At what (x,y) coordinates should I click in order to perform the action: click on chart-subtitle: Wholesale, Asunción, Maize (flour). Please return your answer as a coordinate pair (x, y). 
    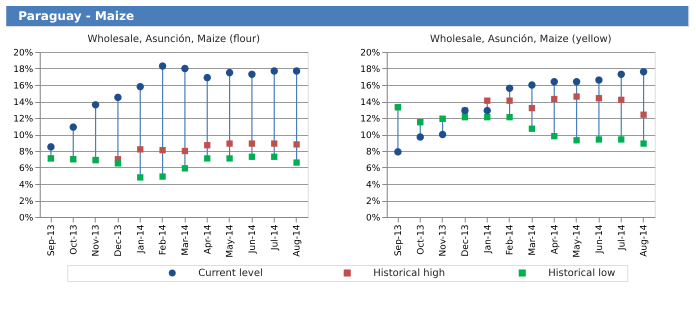
    Looking at the image, I should click on (174, 39).